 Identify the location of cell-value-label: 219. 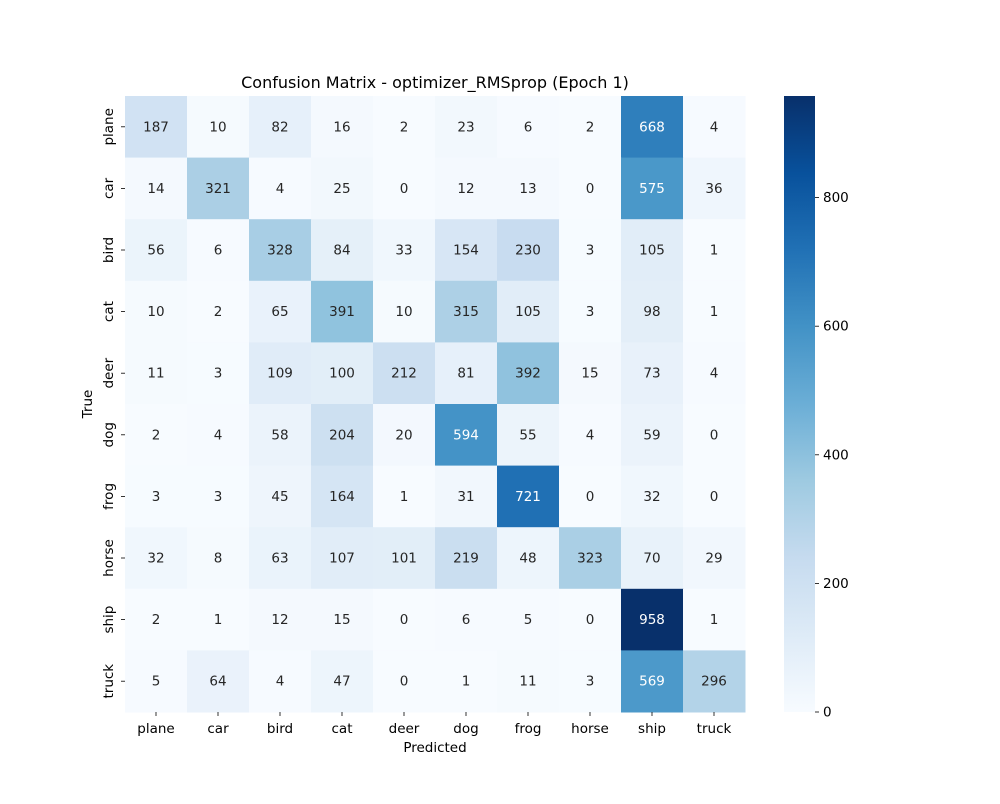
(466, 559).